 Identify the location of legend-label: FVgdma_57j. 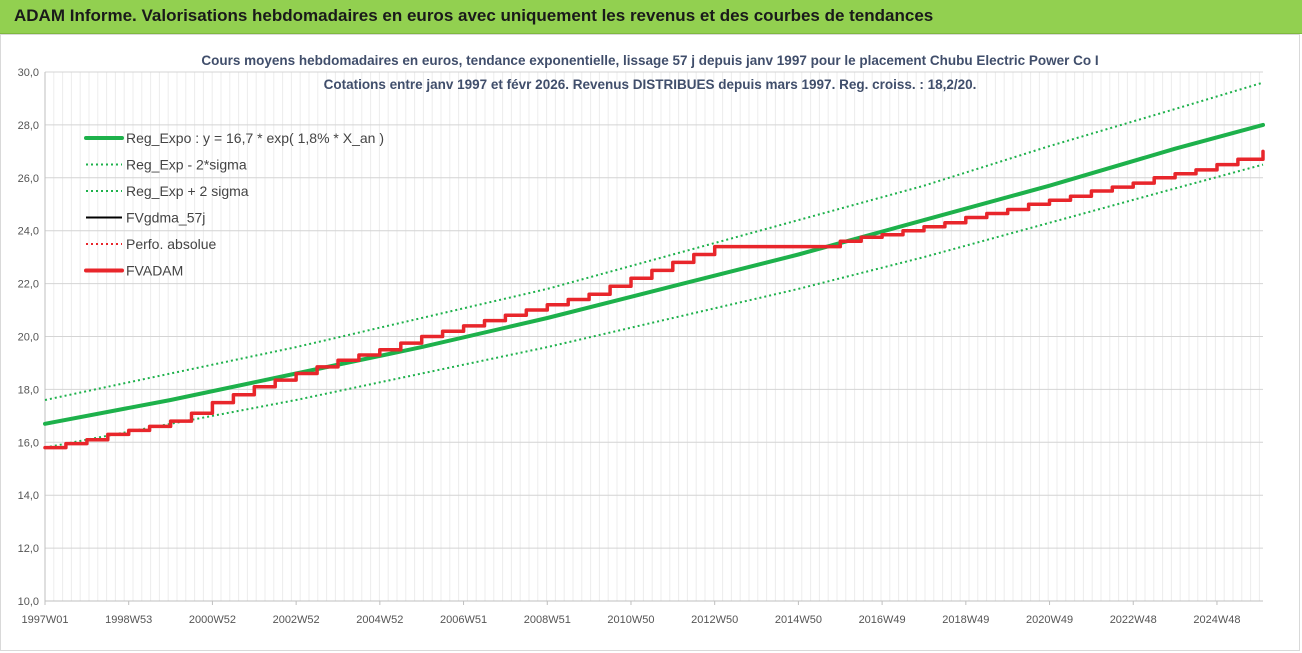
(165, 218).